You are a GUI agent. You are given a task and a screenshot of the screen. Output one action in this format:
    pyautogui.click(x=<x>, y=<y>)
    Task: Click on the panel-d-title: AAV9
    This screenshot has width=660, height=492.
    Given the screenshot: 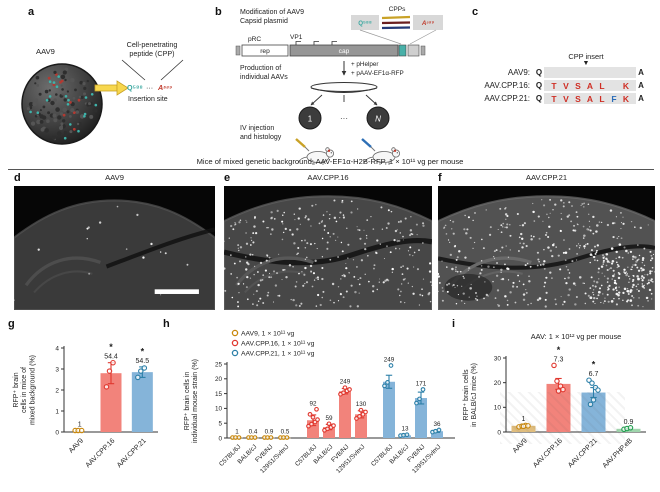 What is the action you would take?
    pyautogui.click(x=114, y=177)
    